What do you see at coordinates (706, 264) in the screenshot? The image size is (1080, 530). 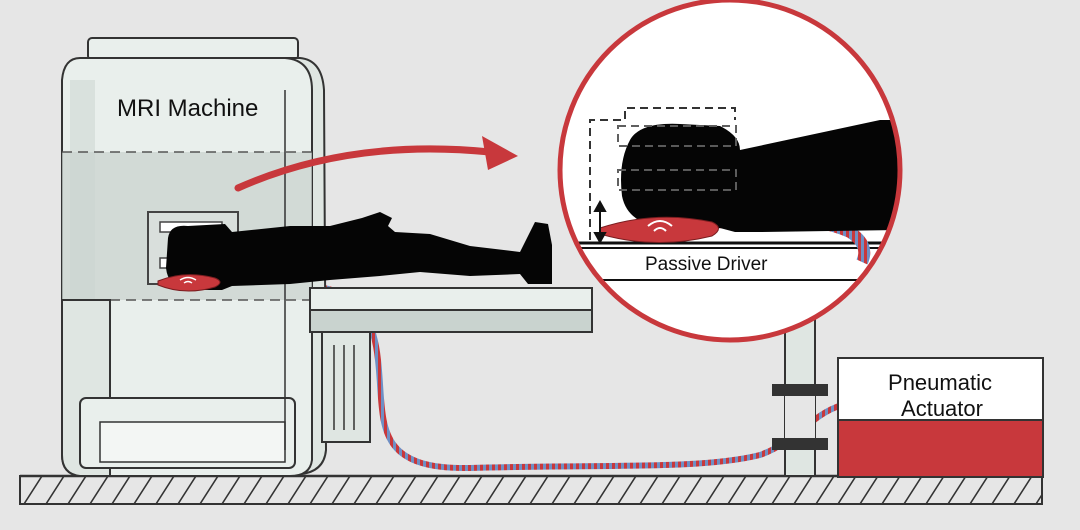 I see `passive-driver-label: Passive Driver` at bounding box center [706, 264].